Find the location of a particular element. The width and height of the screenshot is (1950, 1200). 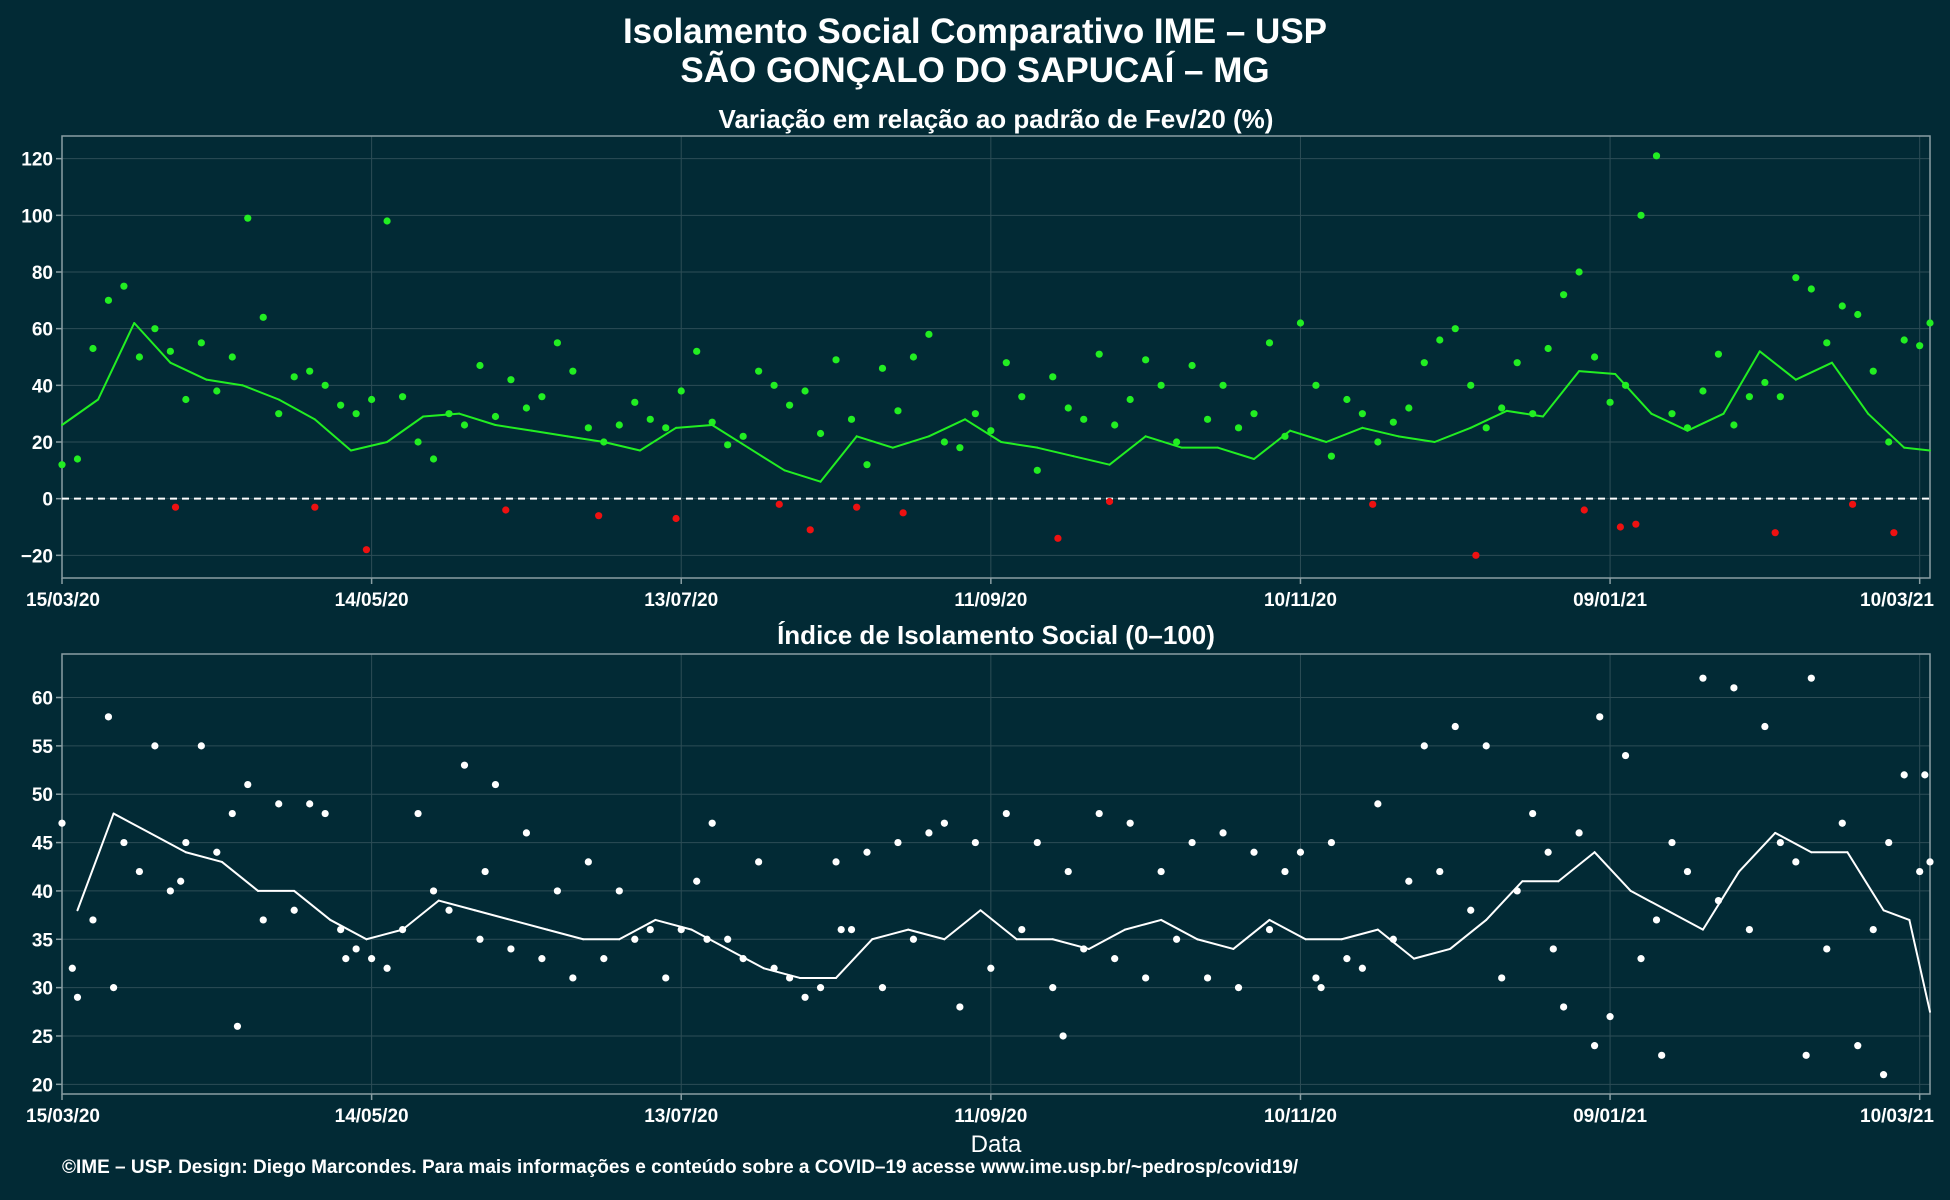

chart-subtitle: SÃO GONÇALO DO SAPUCAÍ – MG is located at coordinates (975, 70).